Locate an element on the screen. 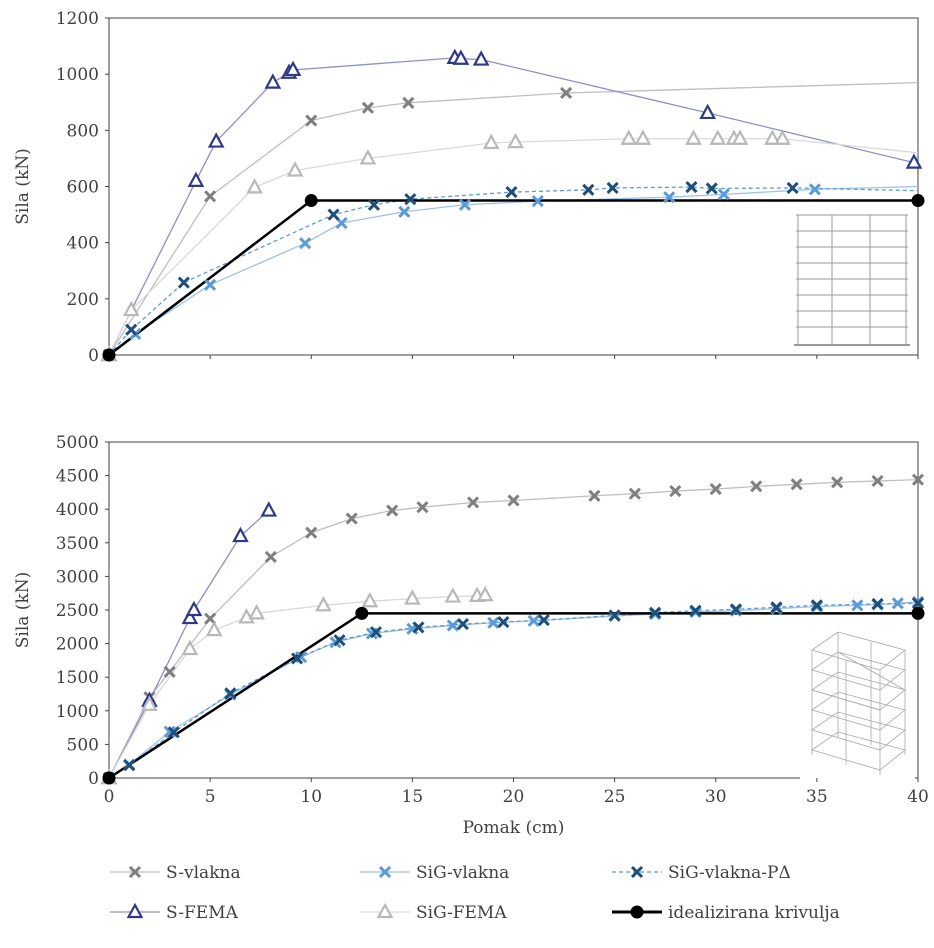 This screenshot has height=948, width=934. y-tick-label: 4500 is located at coordinates (77, 477).